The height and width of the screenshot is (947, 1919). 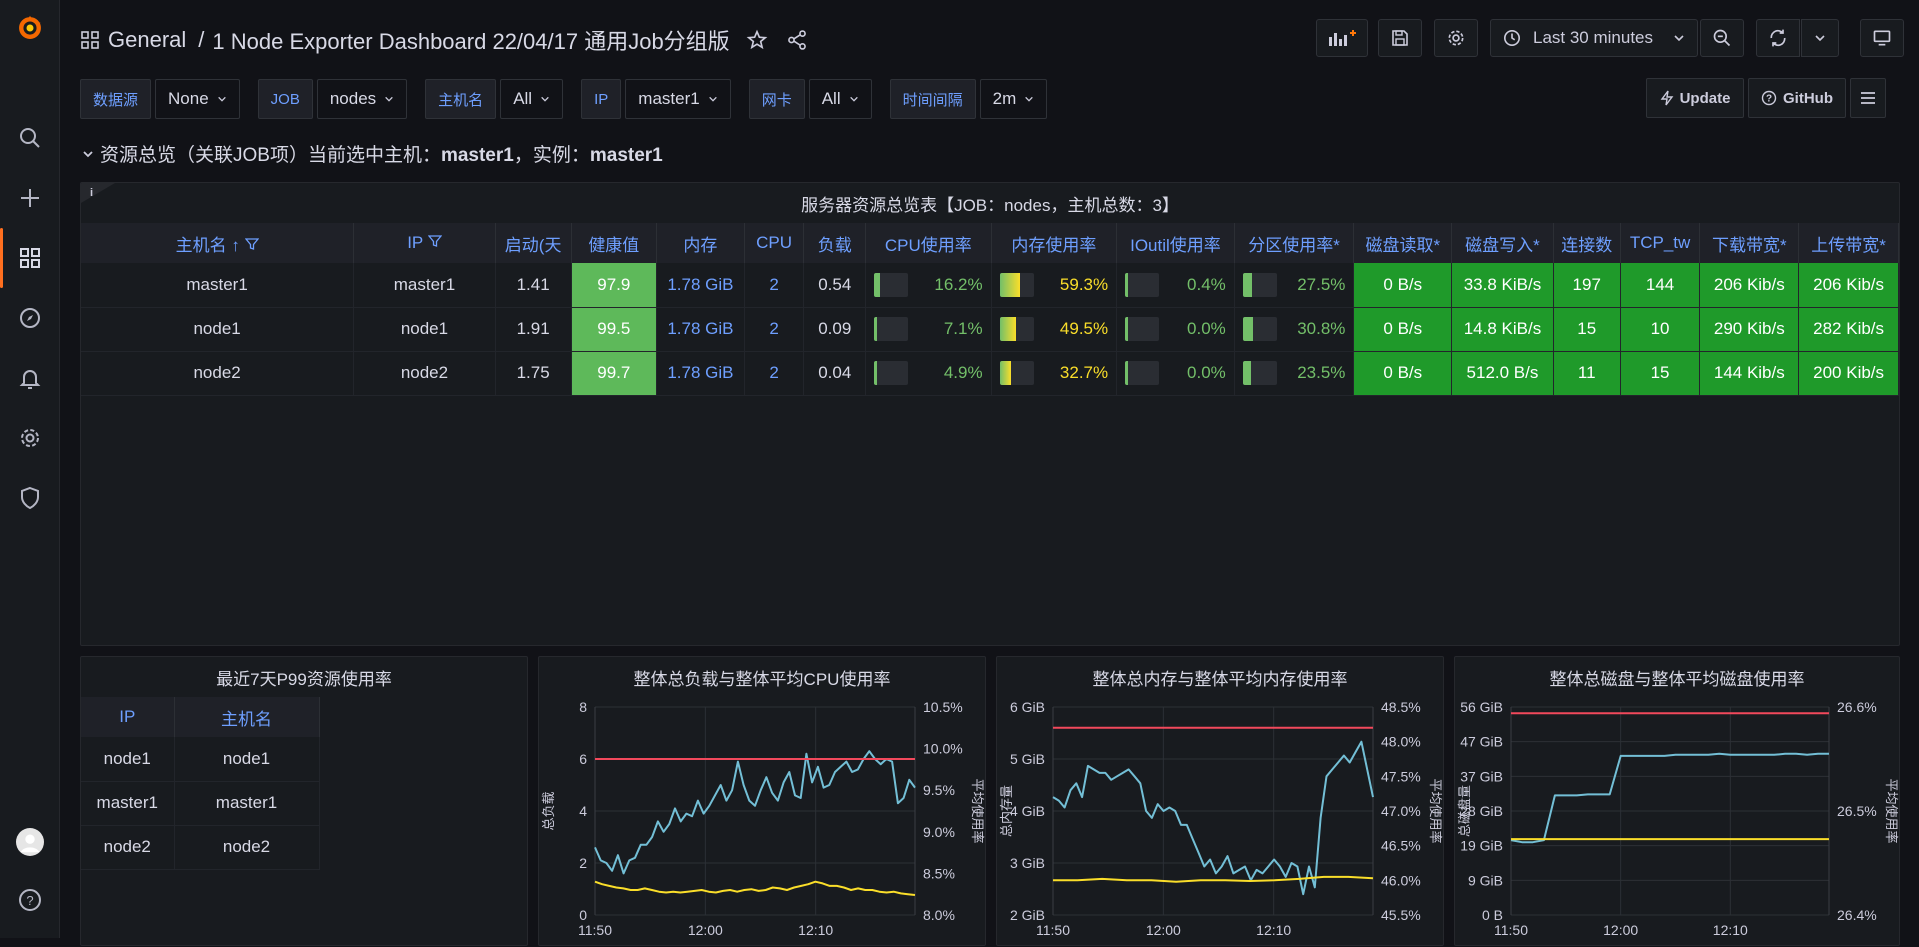 What do you see at coordinates (678, 99) in the screenshot?
I see `var-select-ip: master1` at bounding box center [678, 99].